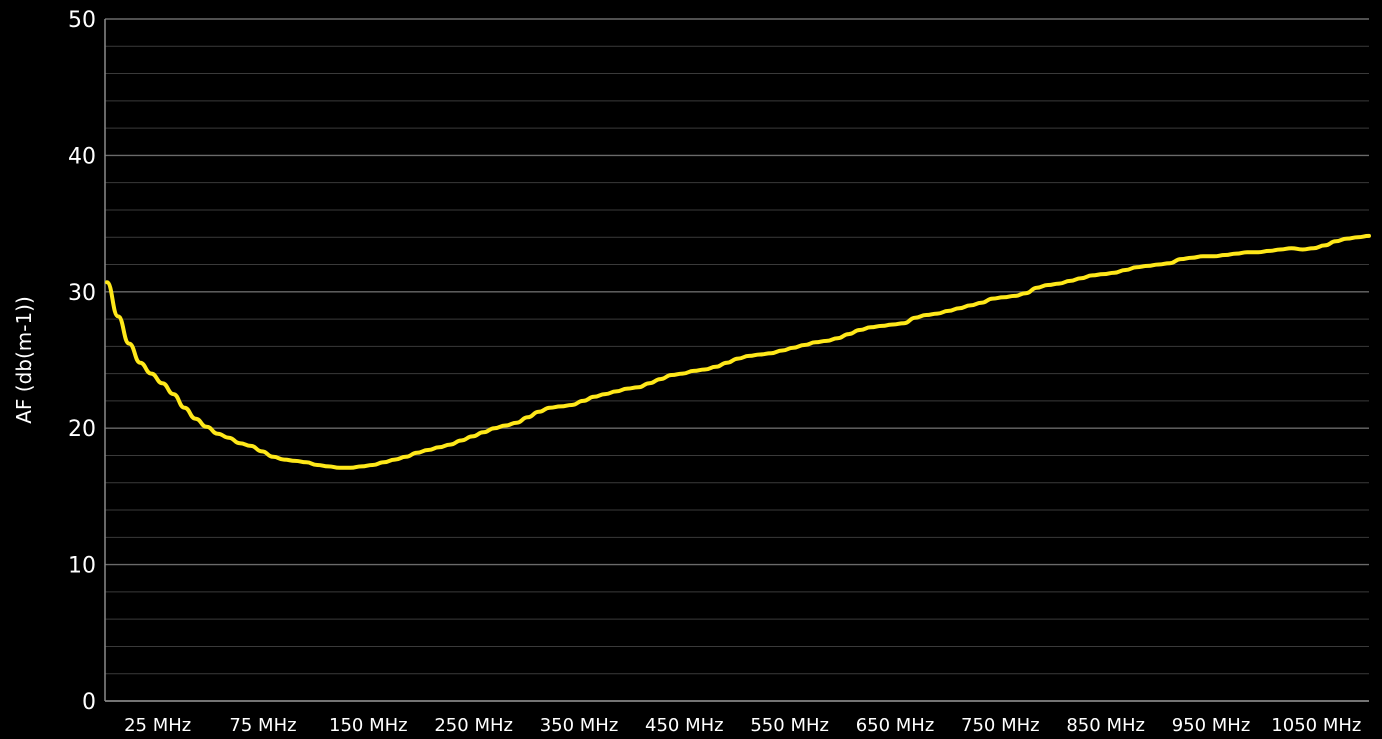 Image resolution: width=1382 pixels, height=739 pixels. What do you see at coordinates (82, 156) in the screenshot?
I see `y-tick-label: 40` at bounding box center [82, 156].